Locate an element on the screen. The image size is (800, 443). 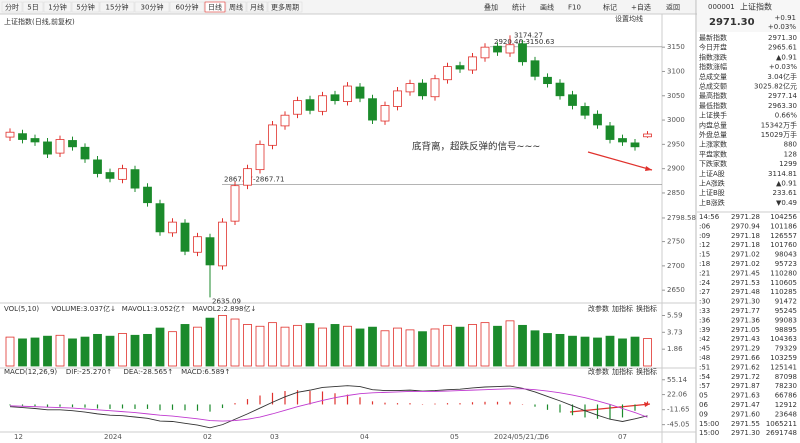
tool: 返回 is located at coordinates (673, 8).